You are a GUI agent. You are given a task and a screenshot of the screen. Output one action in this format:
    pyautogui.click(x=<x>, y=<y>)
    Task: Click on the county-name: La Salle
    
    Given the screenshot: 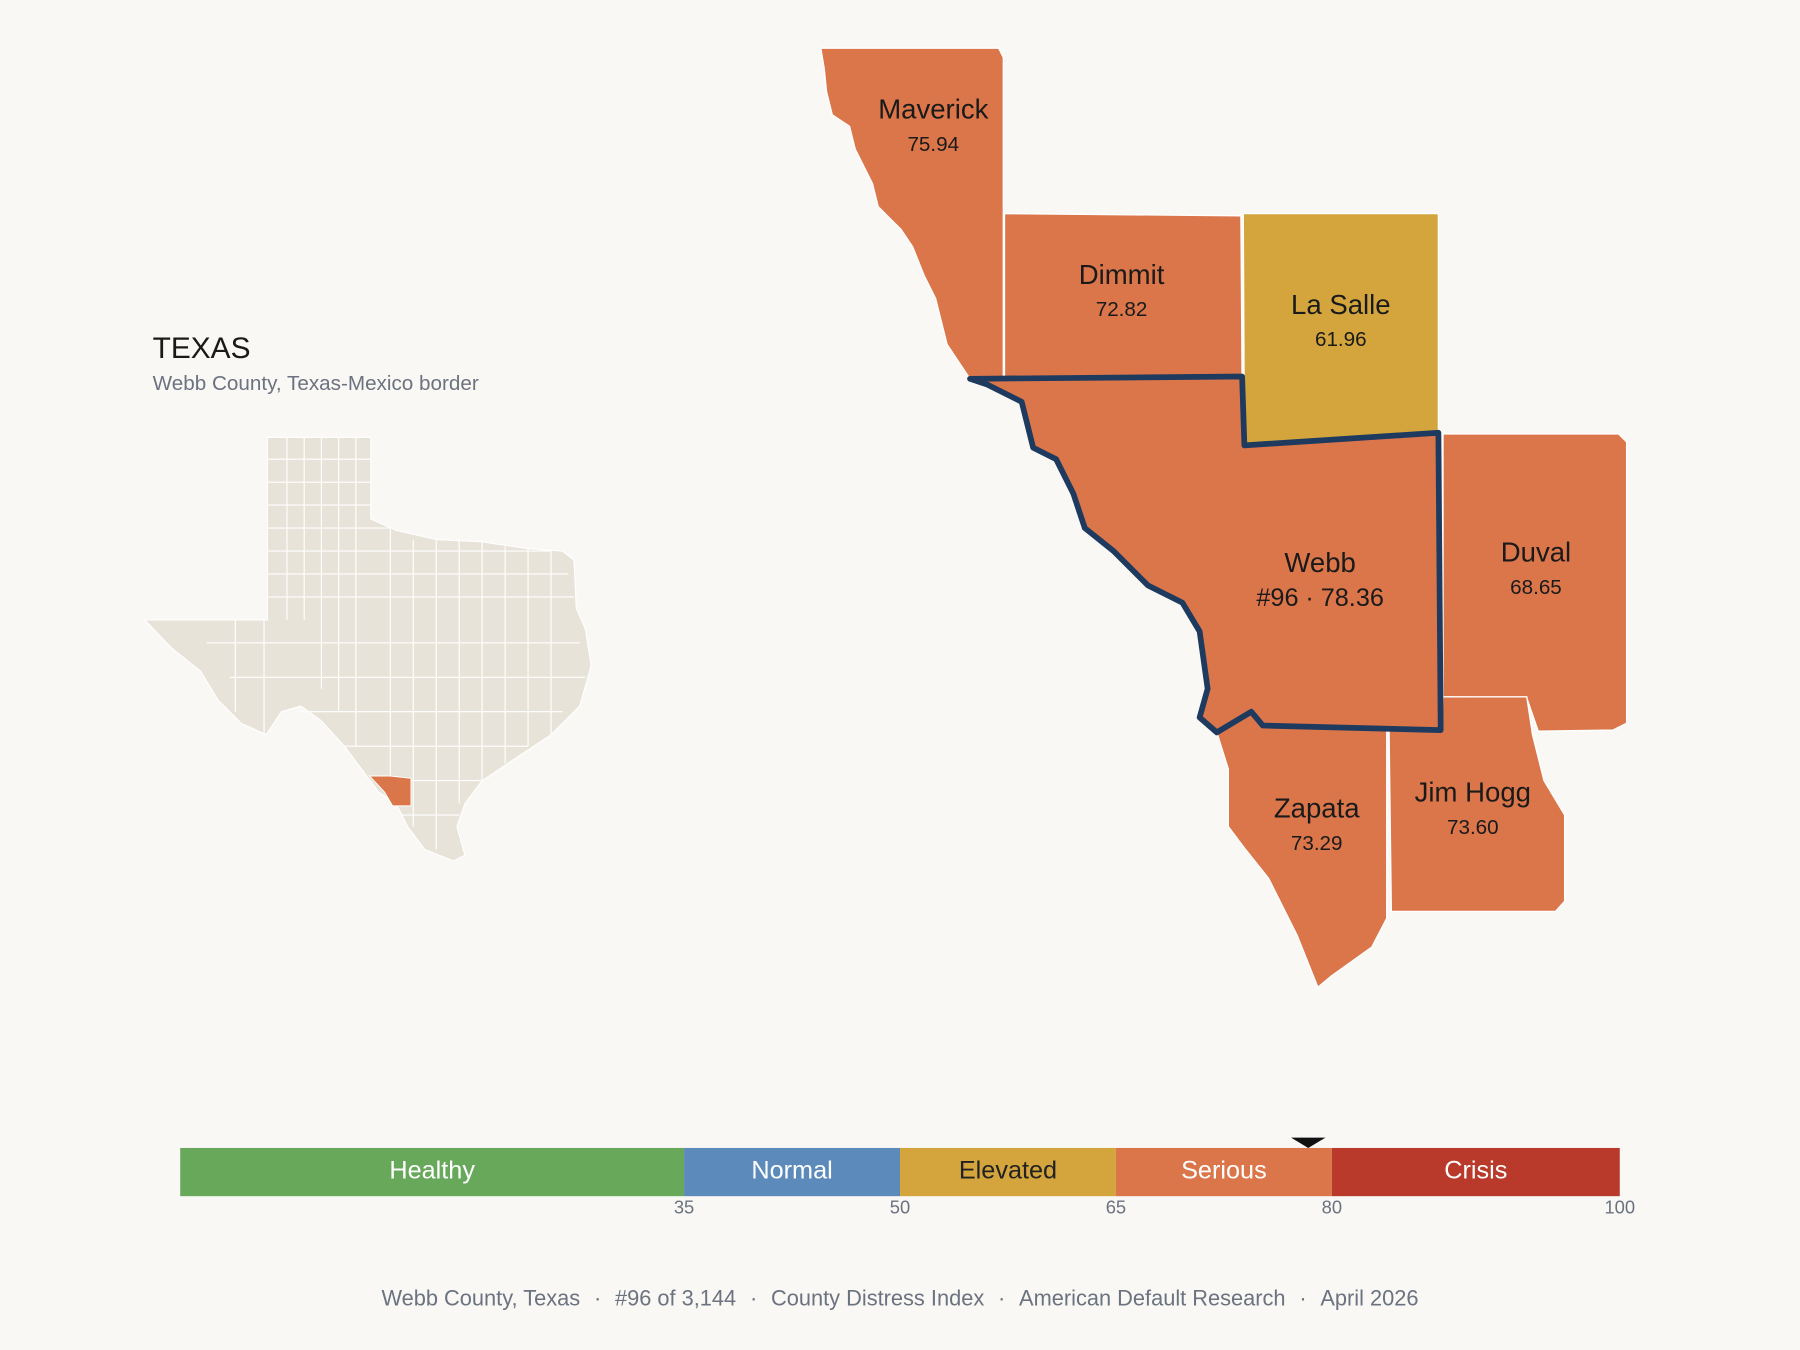 What is the action you would take?
    pyautogui.click(x=1341, y=304)
    